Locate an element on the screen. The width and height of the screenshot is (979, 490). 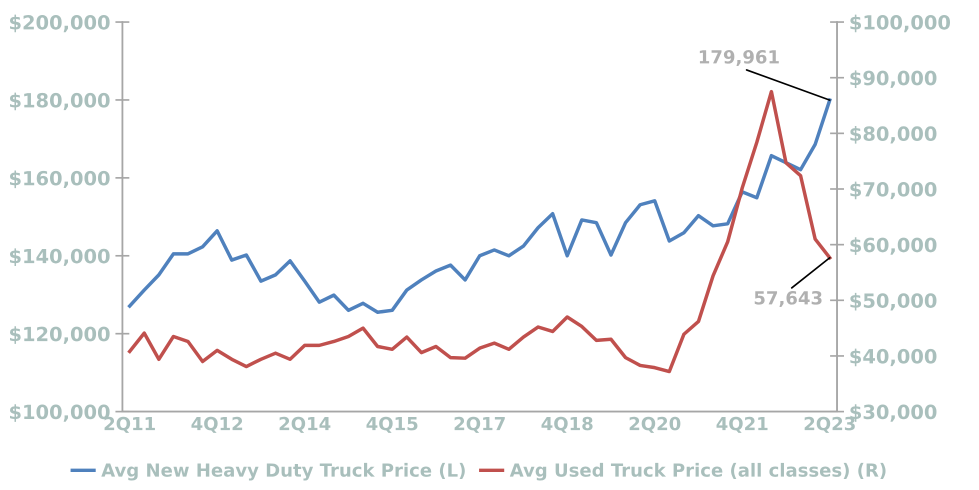
x-tick-label: 4Q12 is located at coordinates (216, 424).